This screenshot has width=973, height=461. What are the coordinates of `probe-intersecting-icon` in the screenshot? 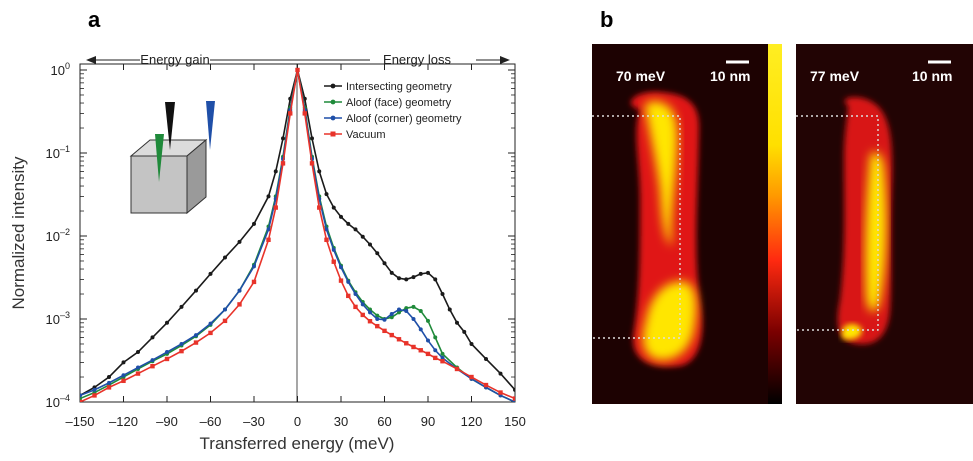 It's located at (170, 126).